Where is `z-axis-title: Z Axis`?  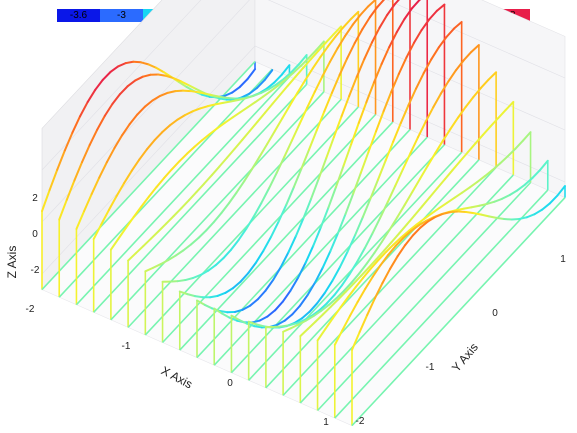 z-axis-title: Z Axis is located at coordinates (12, 262).